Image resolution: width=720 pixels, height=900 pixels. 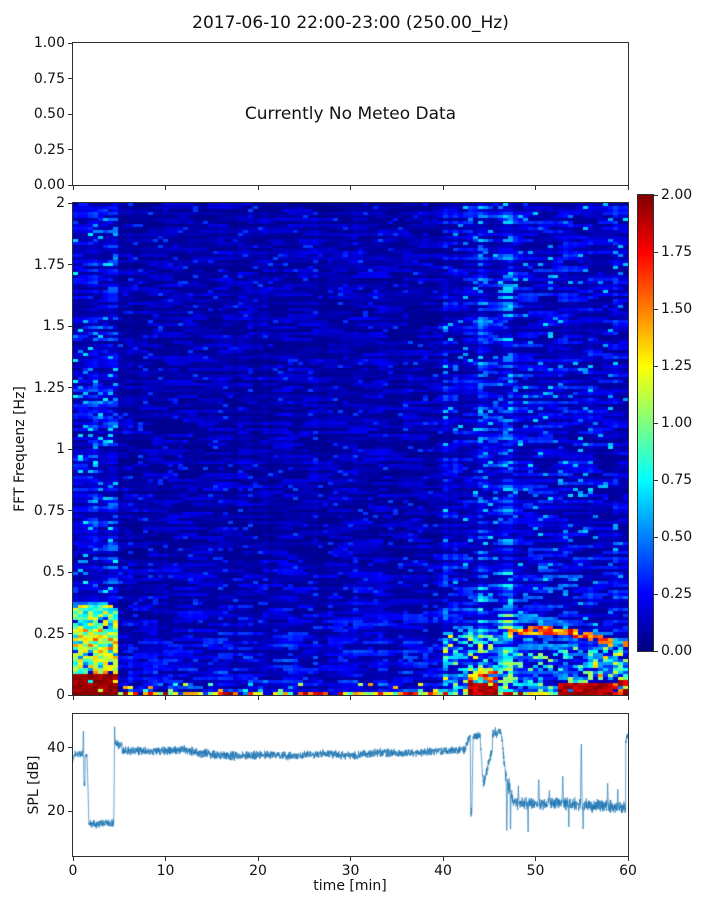 I want to click on colorbar, so click(x=645, y=423).